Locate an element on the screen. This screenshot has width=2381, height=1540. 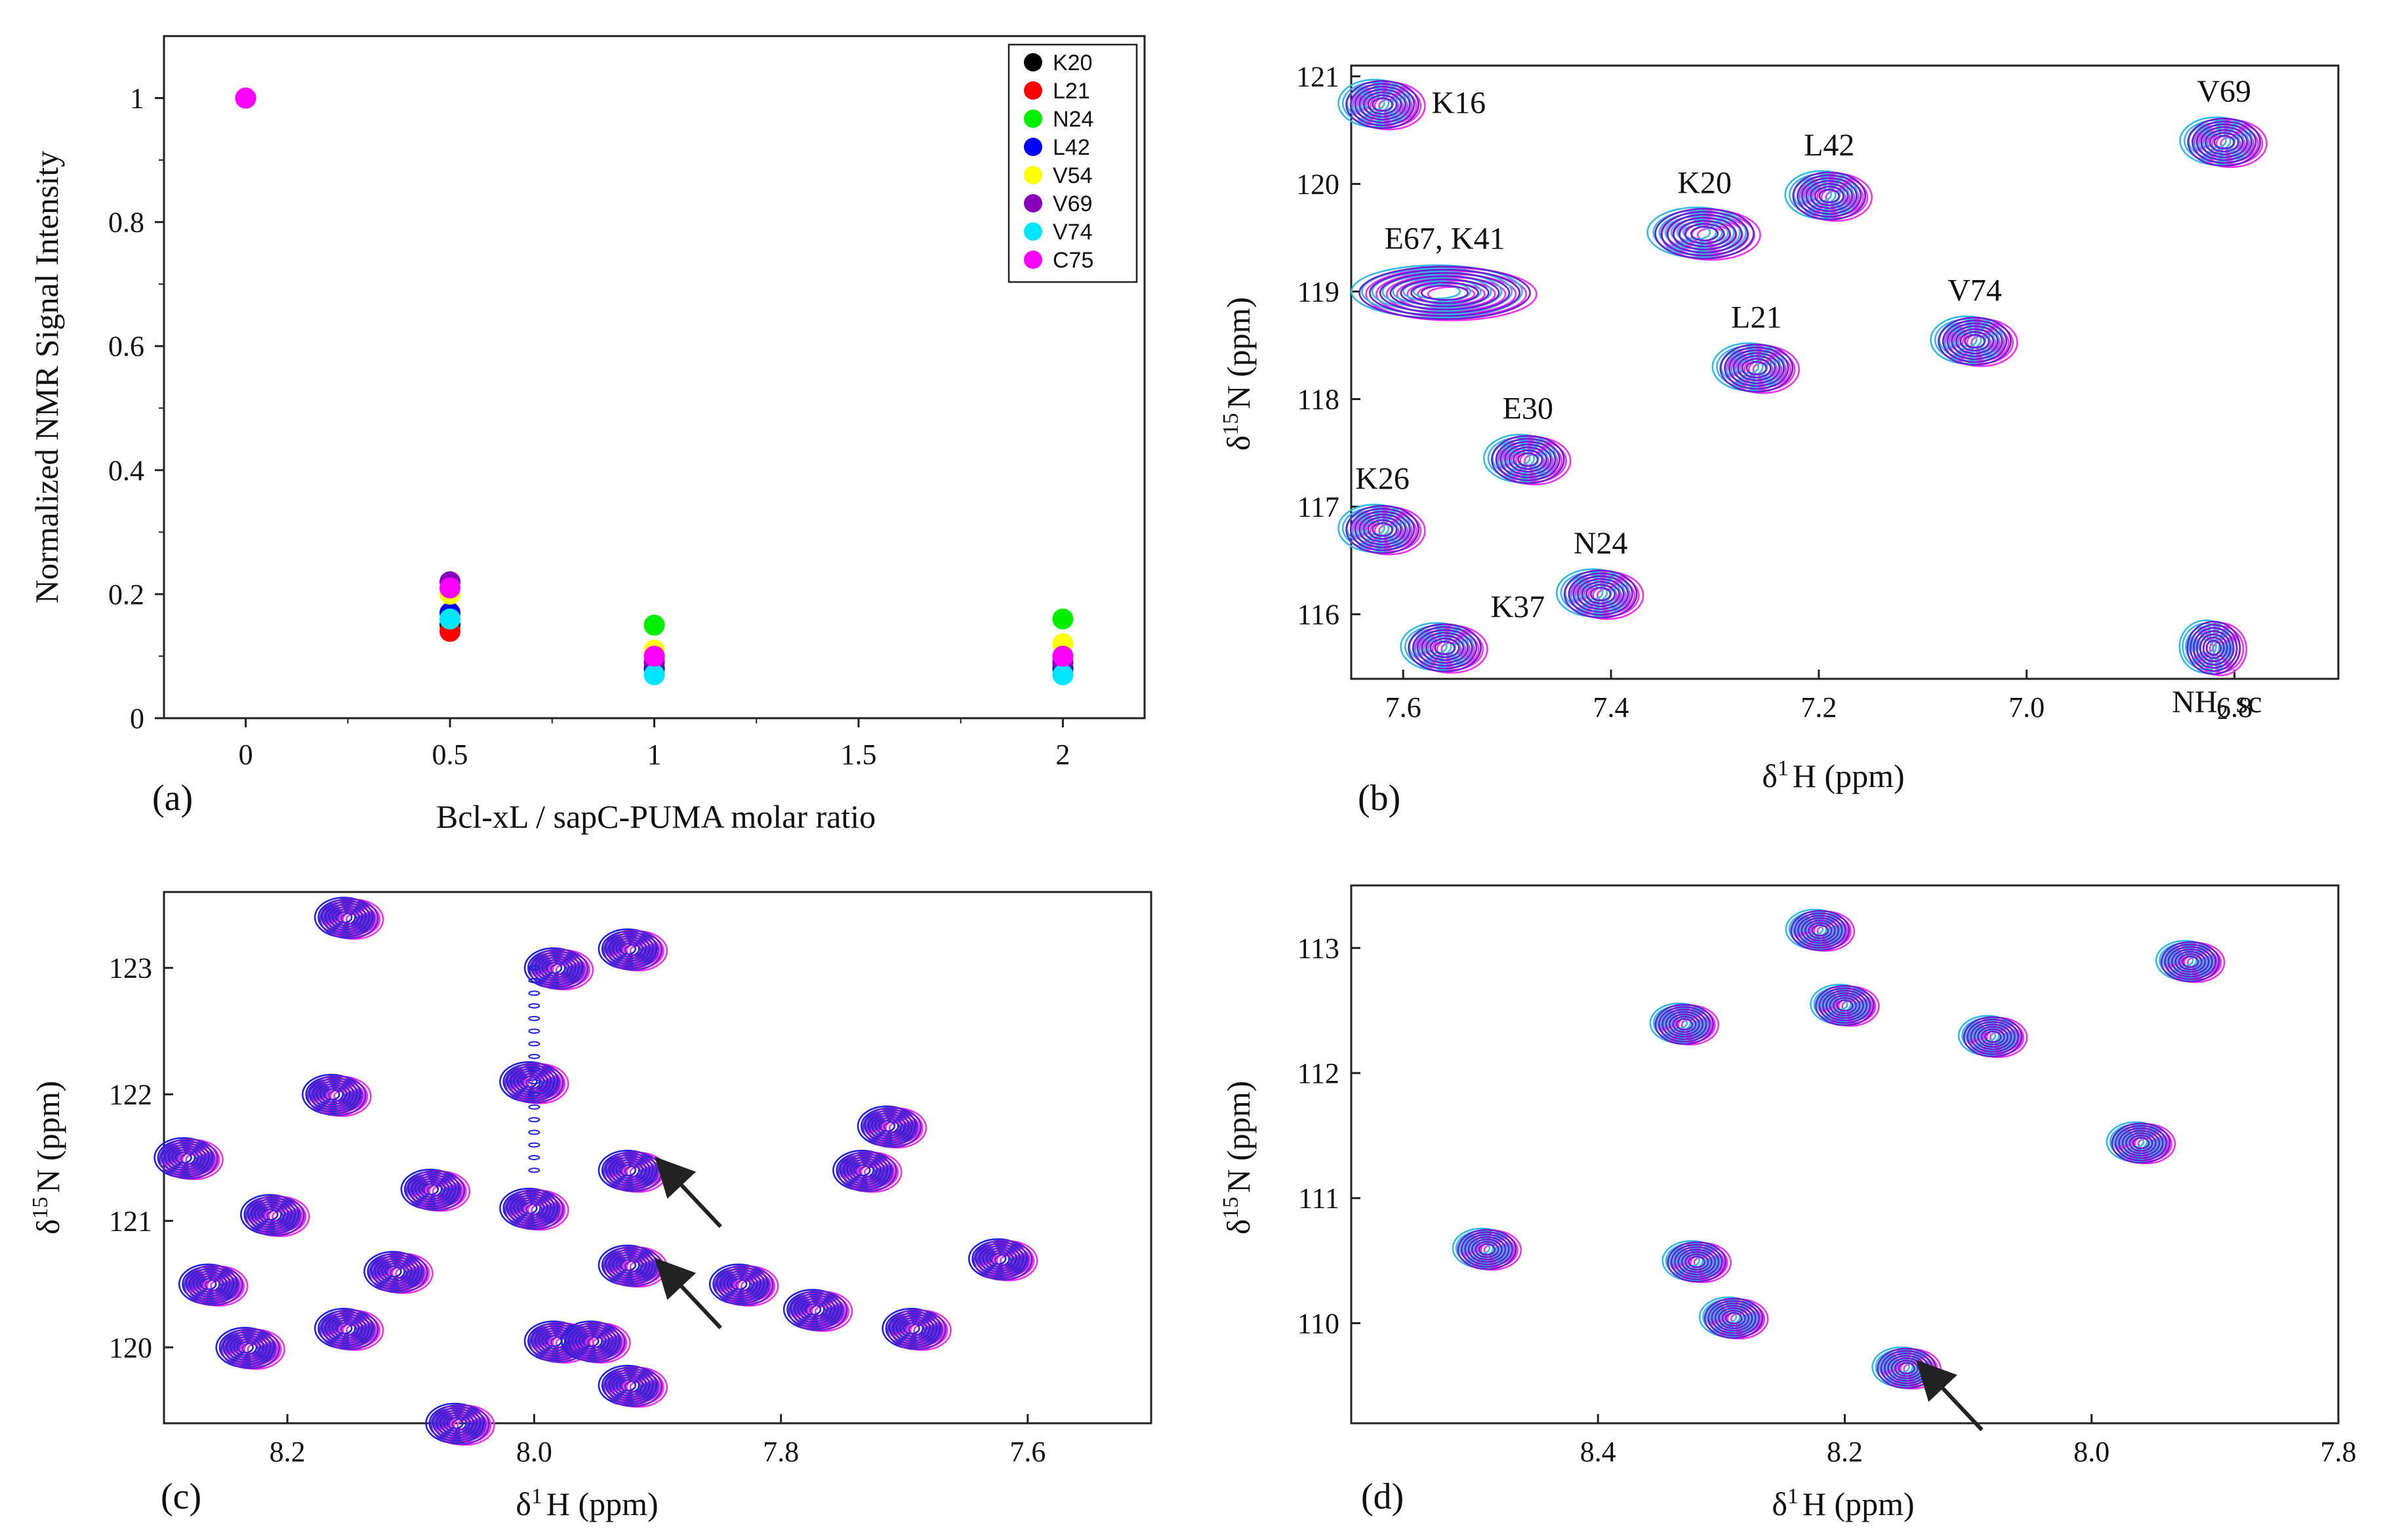
legend-marker-n24 is located at coordinates (1033, 119).